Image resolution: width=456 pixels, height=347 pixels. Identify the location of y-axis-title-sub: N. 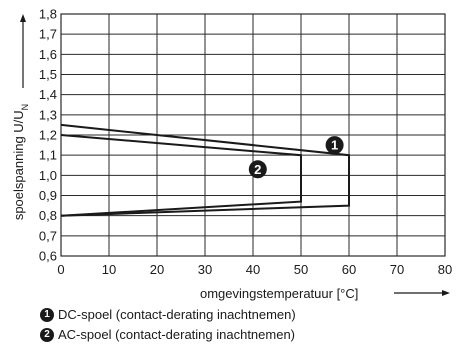
(25, 107).